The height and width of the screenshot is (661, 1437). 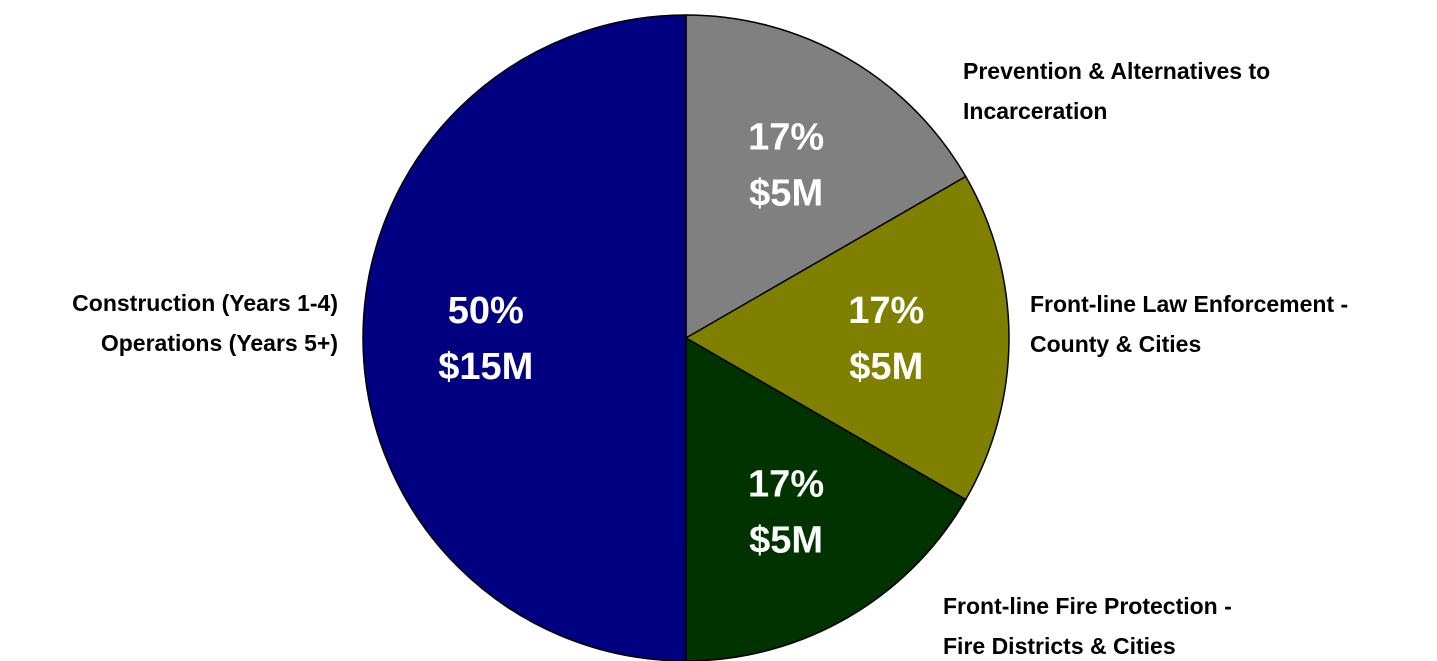 I want to click on slice-percent-label: 50%, so click(x=486, y=311).